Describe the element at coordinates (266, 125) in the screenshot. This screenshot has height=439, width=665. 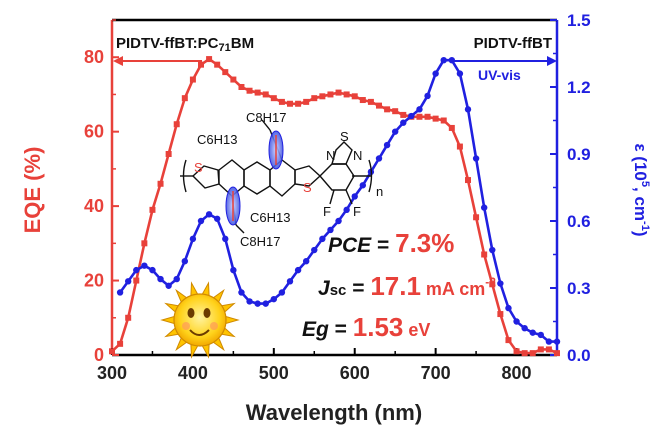
I see `chain-top` at that location.